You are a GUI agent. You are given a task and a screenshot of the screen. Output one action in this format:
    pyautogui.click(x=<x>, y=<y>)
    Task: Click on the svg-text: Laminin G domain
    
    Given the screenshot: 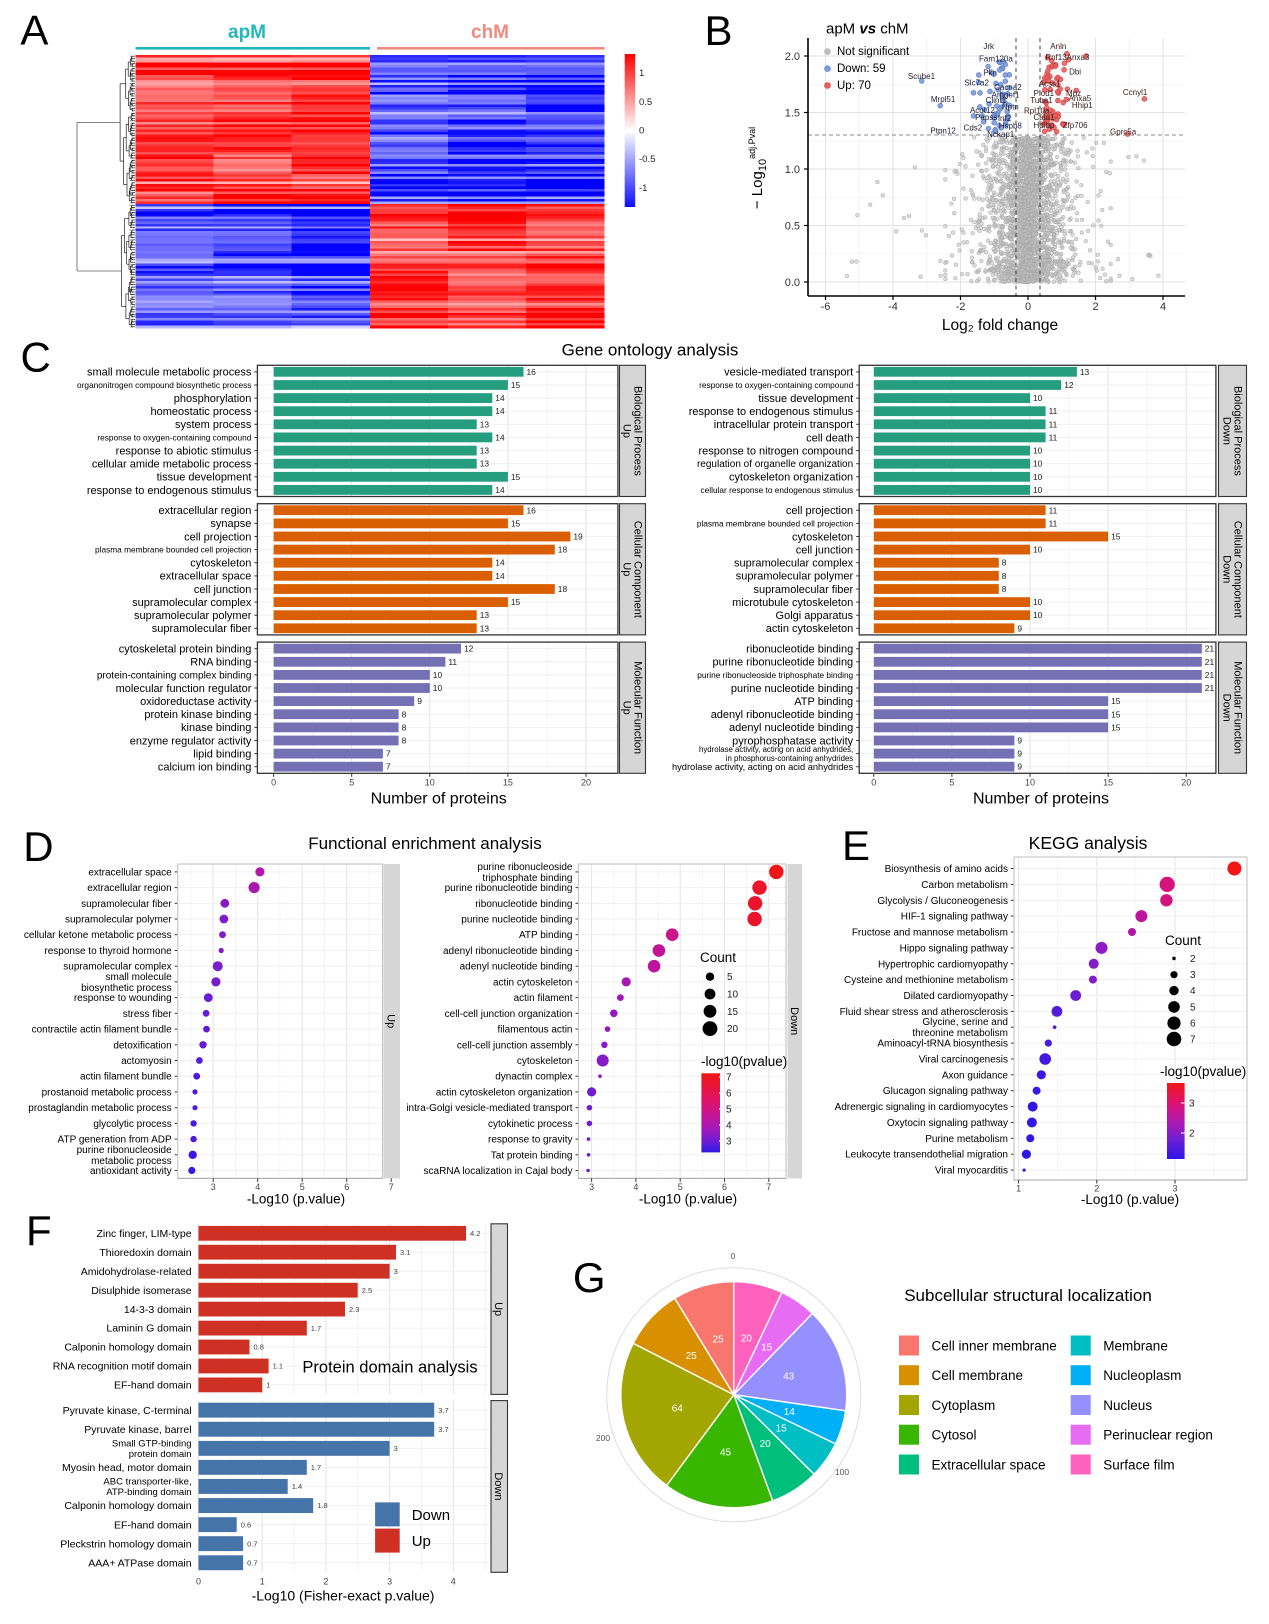 What is the action you would take?
    pyautogui.click(x=148, y=1329)
    